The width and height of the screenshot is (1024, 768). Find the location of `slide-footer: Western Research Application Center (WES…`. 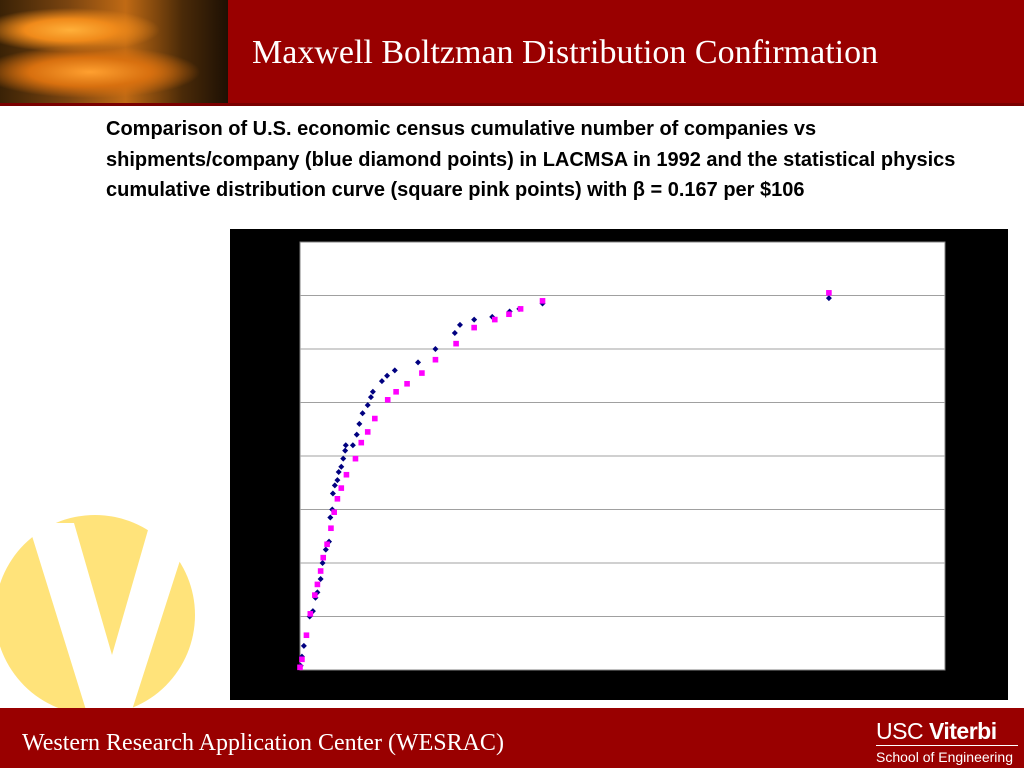

slide-footer: Western Research Application Center (WES… is located at coordinates (512, 738).